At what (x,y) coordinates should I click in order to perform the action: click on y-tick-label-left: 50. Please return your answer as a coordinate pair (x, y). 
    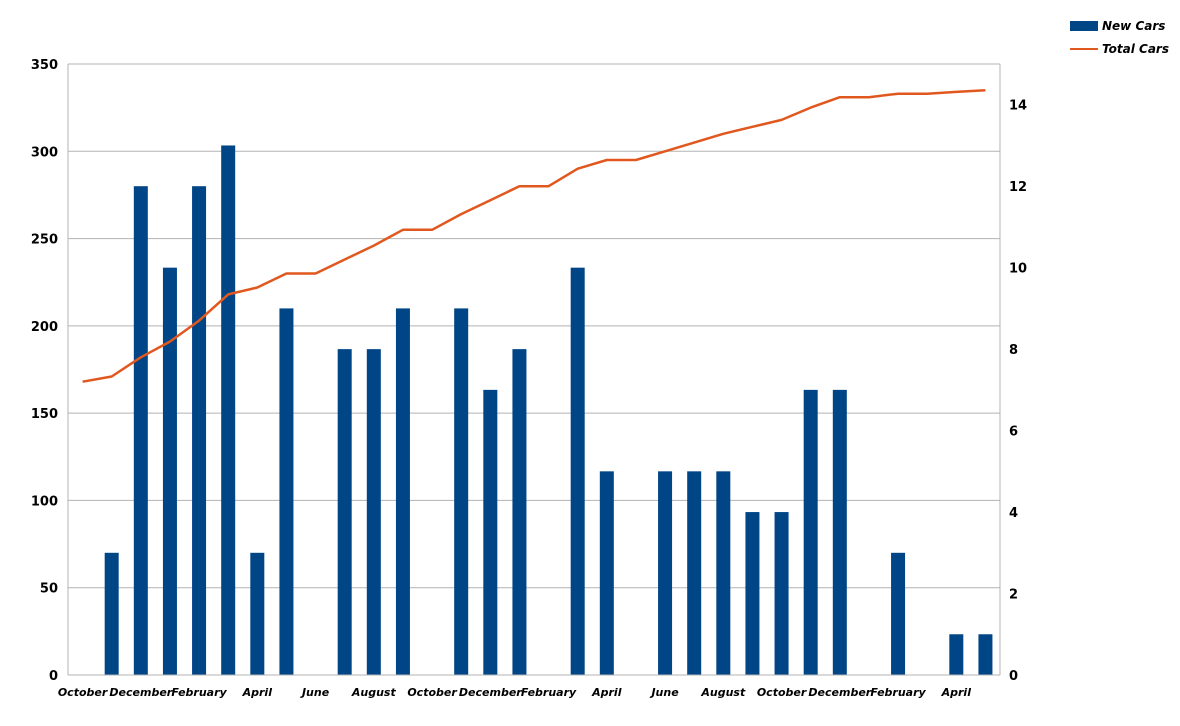
    Looking at the image, I should click on (49, 589).